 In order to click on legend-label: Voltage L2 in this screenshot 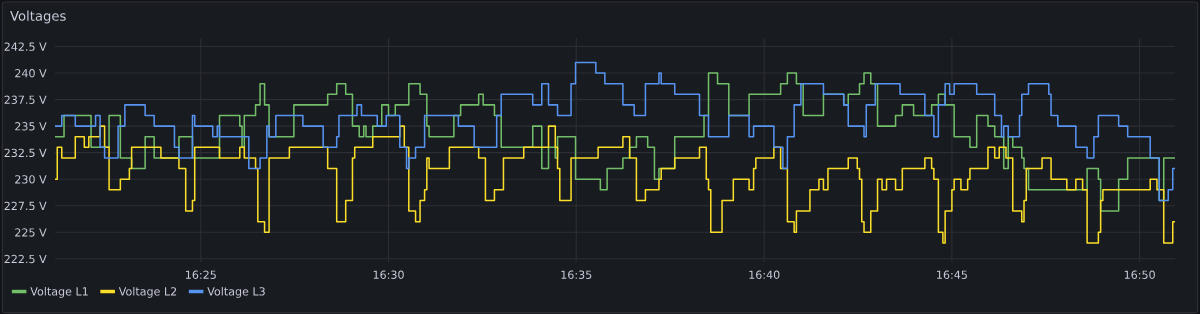, I will do `click(147, 292)`.